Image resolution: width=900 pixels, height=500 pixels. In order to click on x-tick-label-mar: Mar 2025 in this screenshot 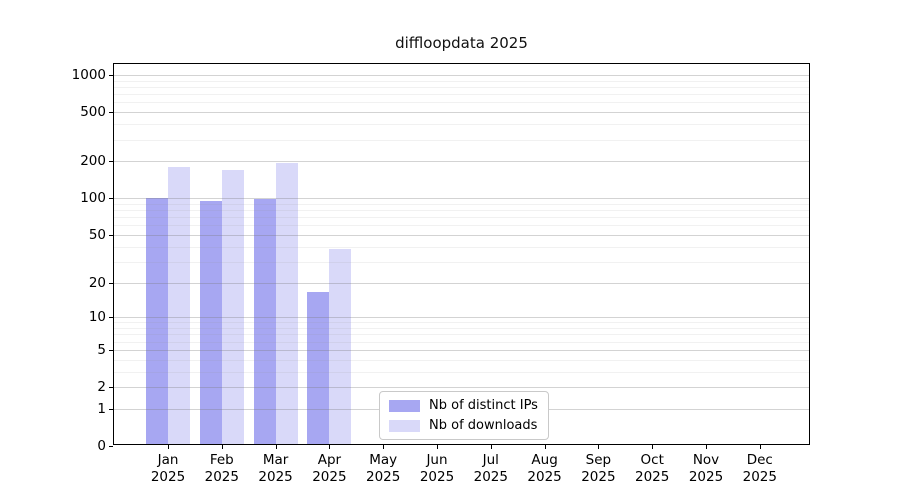, I will do `click(275, 468)`.